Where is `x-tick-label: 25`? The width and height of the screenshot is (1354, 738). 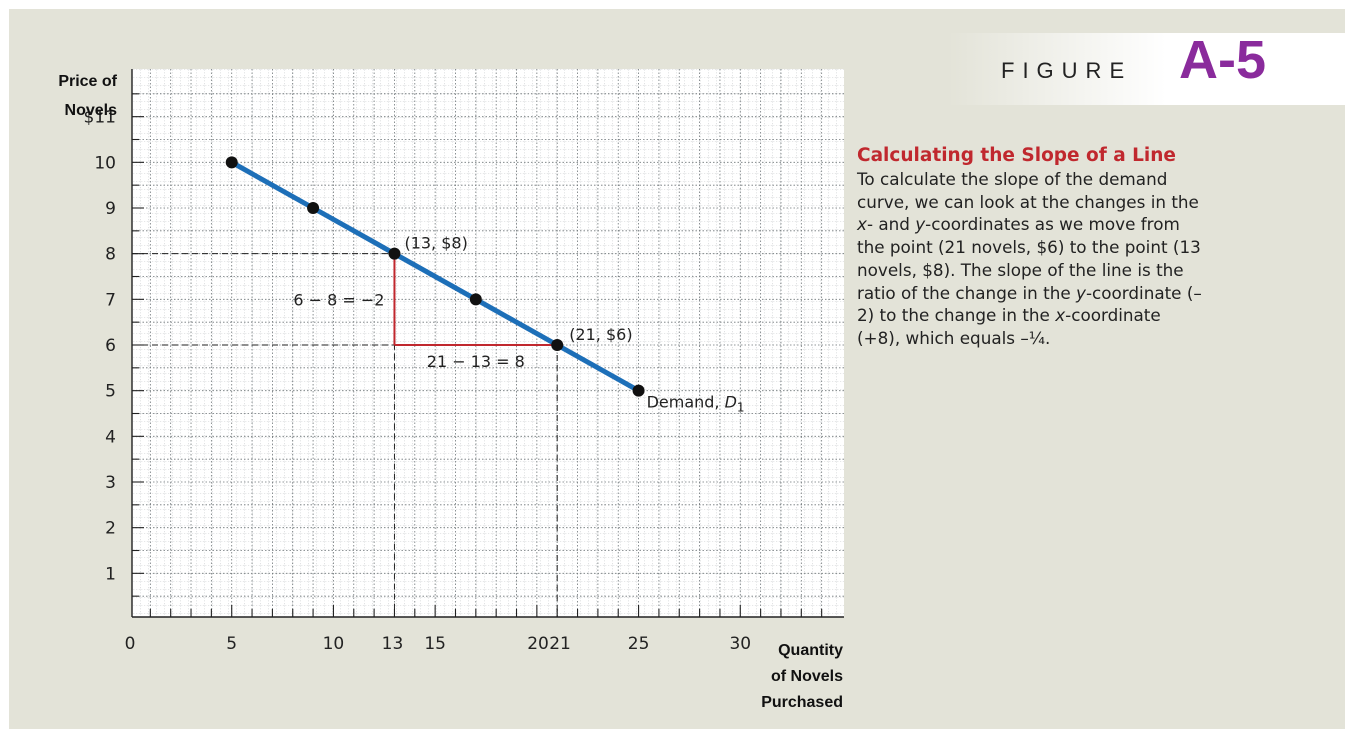
x-tick-label: 25 is located at coordinates (639, 644).